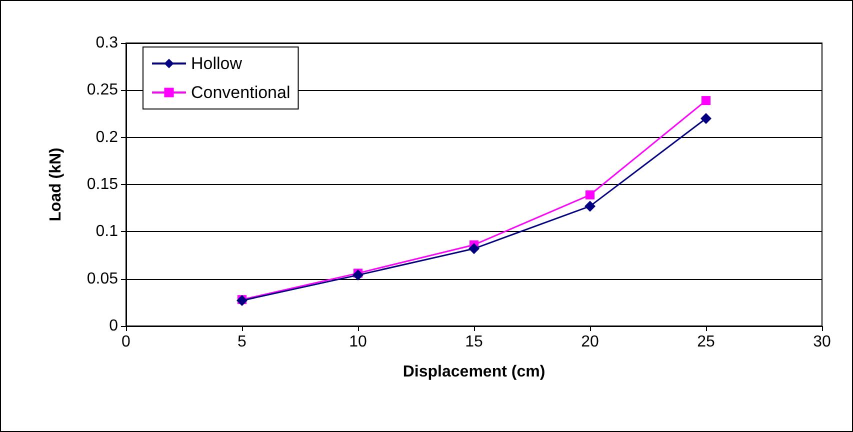 This screenshot has height=432, width=853. I want to click on y-tick-label: 0.2, so click(107, 137).